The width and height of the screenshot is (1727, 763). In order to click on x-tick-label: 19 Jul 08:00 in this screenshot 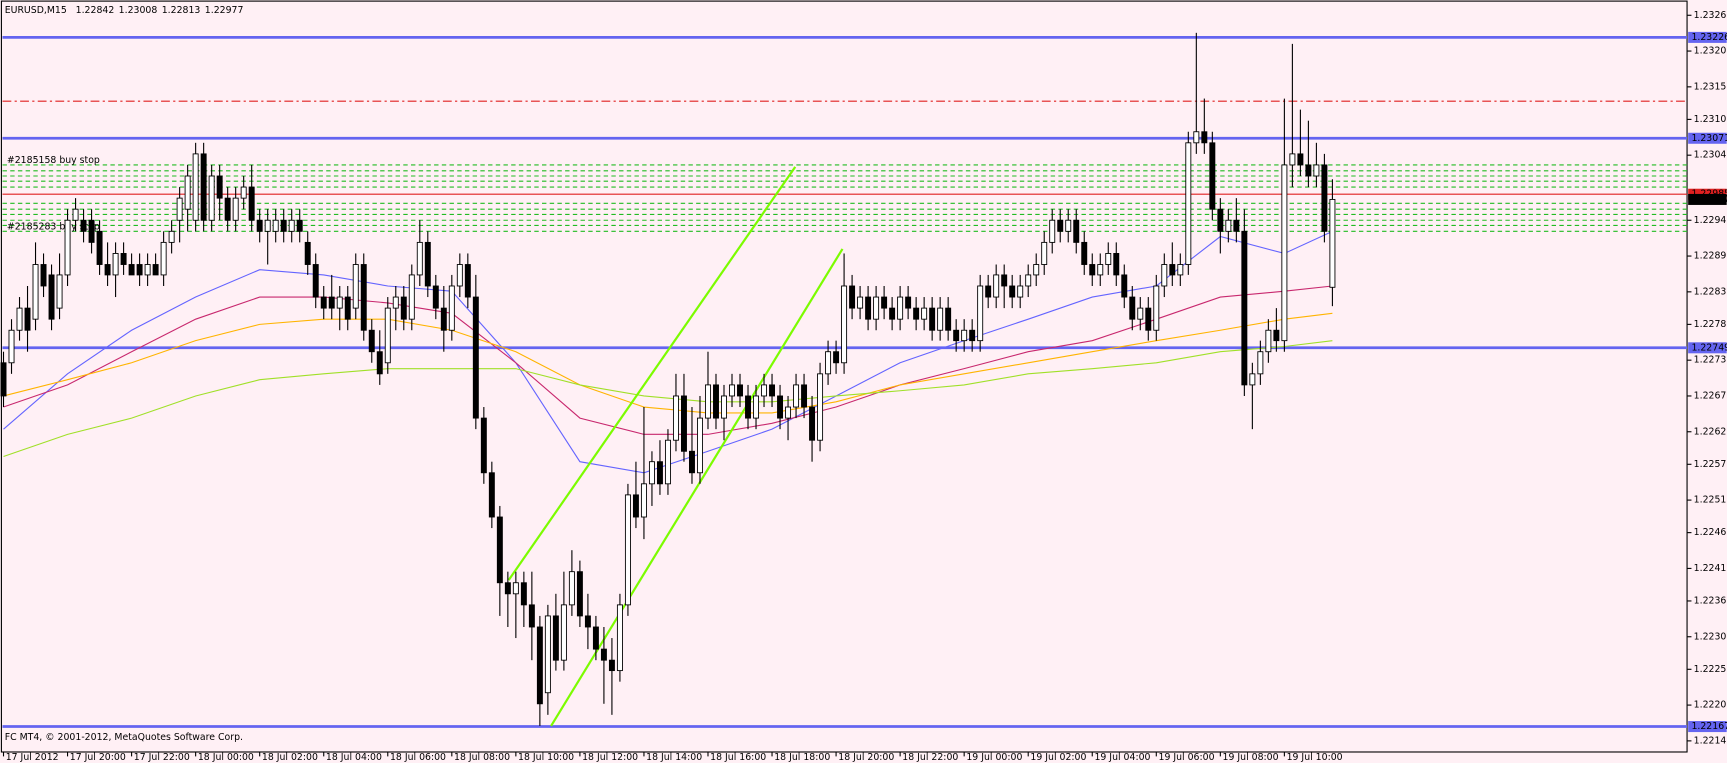, I will do `click(1251, 757)`.